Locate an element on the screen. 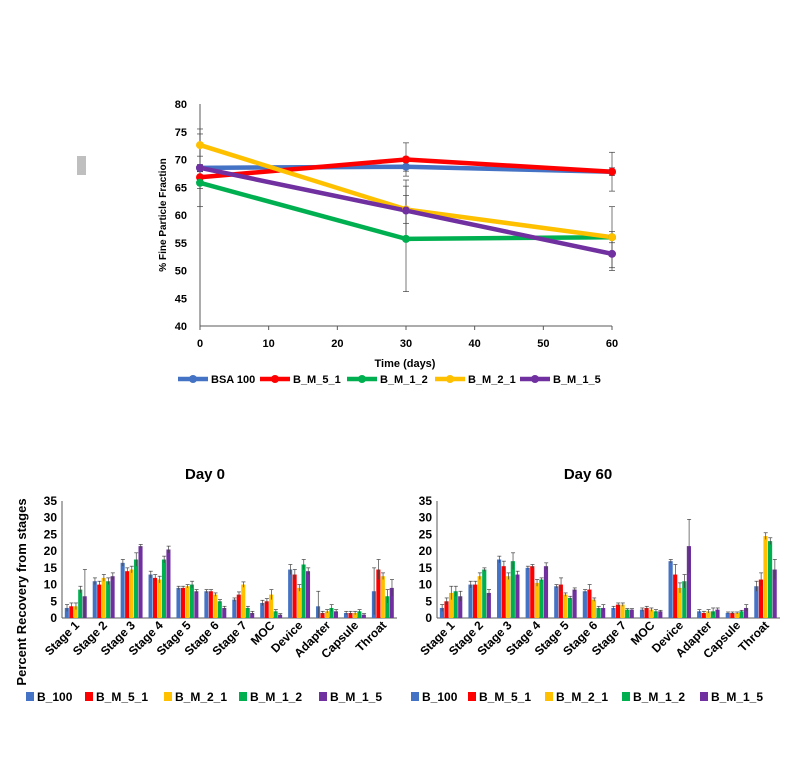  day60-legend: B_100 B_M_5_1 B_M_2_1 B_M_1_2 B_M_1_5 is located at coordinates (587, 697).